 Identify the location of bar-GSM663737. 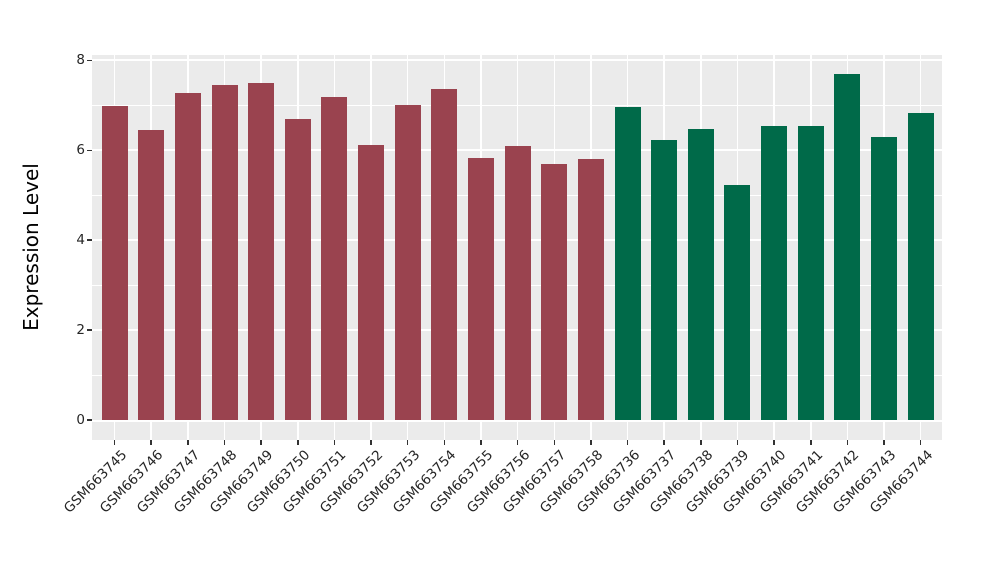
(664, 280).